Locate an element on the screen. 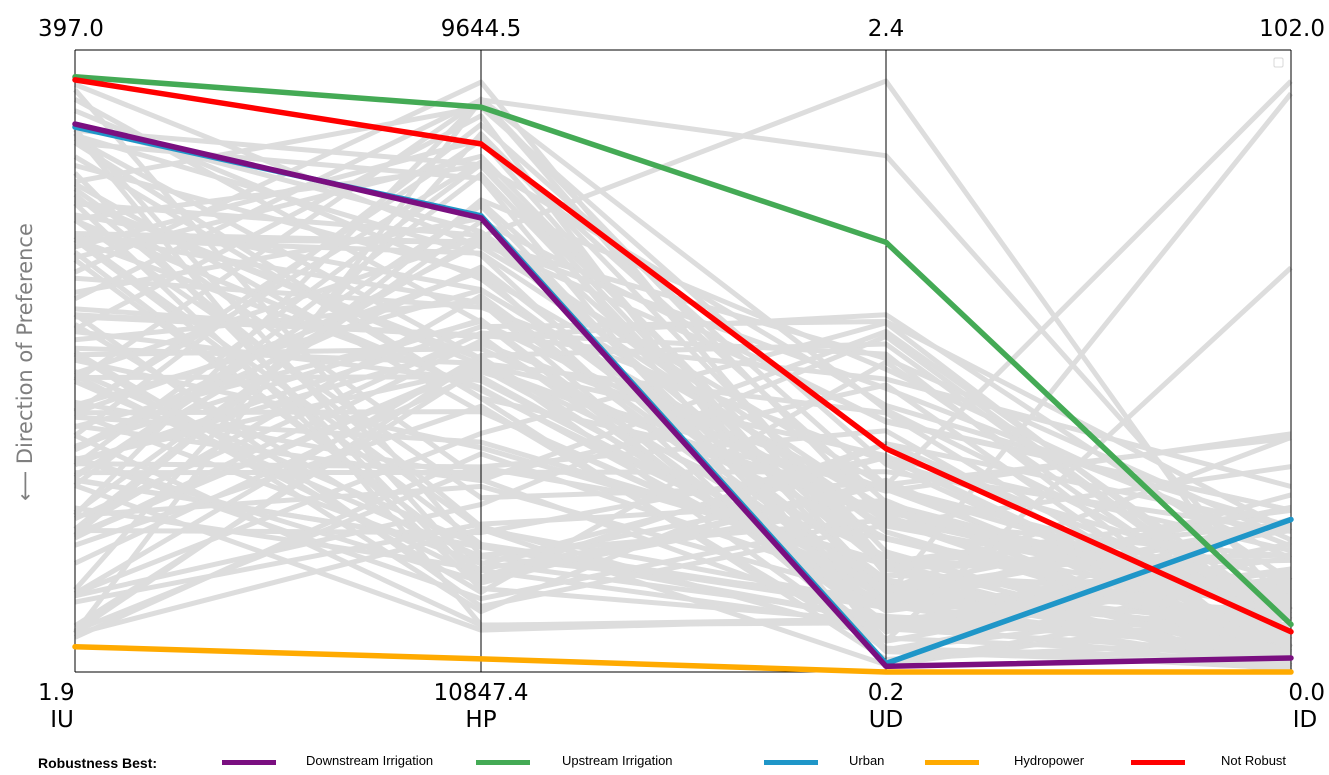  y-axis-label: ⟵ Direction of Preference is located at coordinates (25, 362).